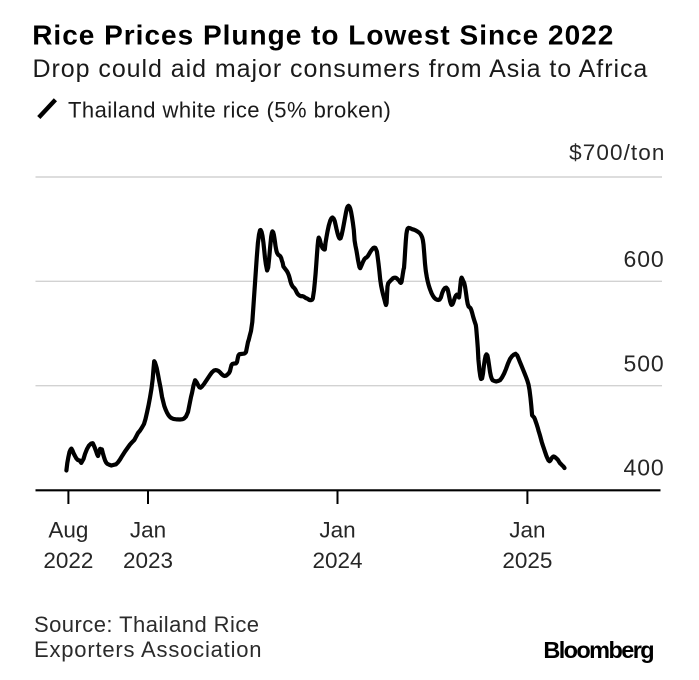 This screenshot has width=699, height=680. I want to click on svg-text: 2024, so click(337, 560).